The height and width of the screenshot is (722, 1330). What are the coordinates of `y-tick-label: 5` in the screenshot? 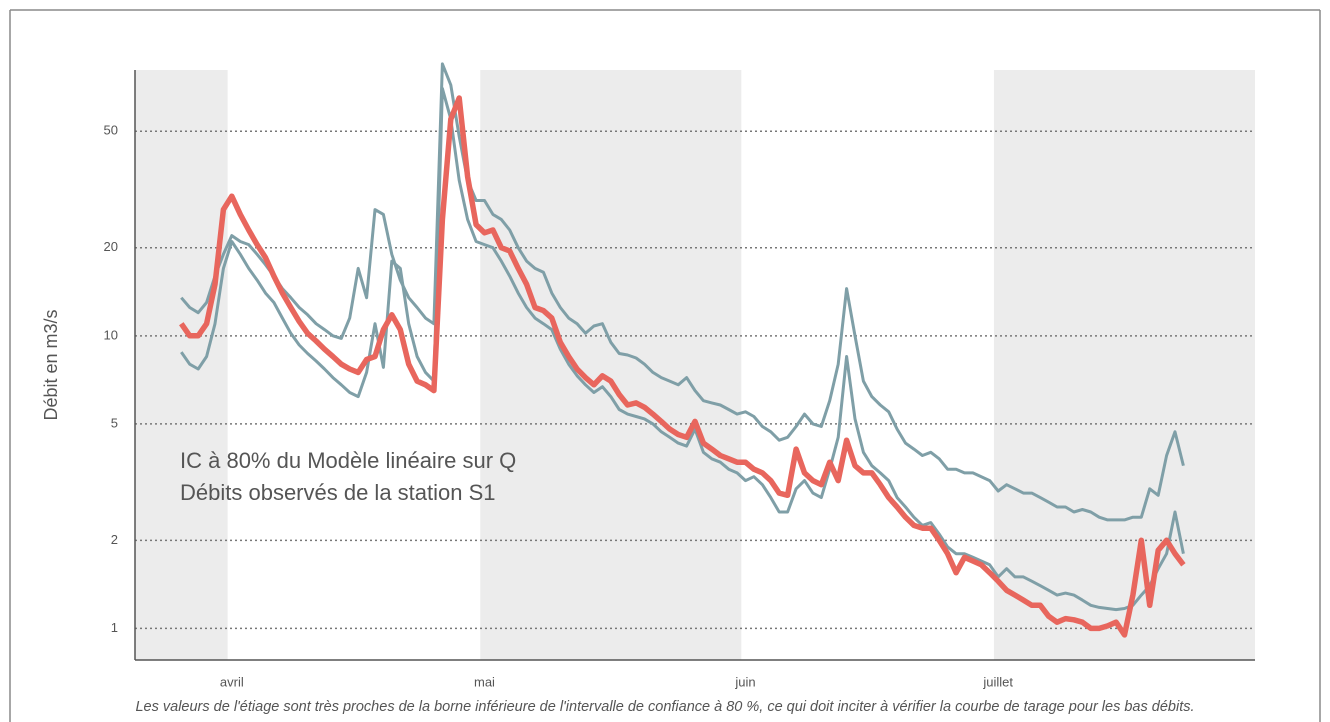 It's located at (114, 422).